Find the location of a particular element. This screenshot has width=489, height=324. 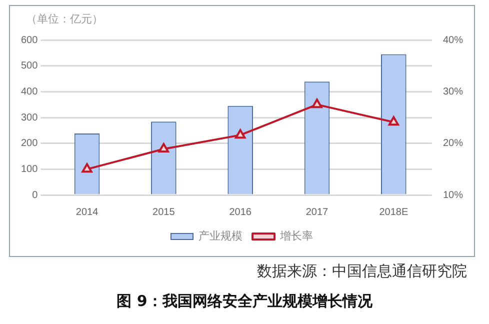

legend-label: 增长率 is located at coordinates (296, 236).